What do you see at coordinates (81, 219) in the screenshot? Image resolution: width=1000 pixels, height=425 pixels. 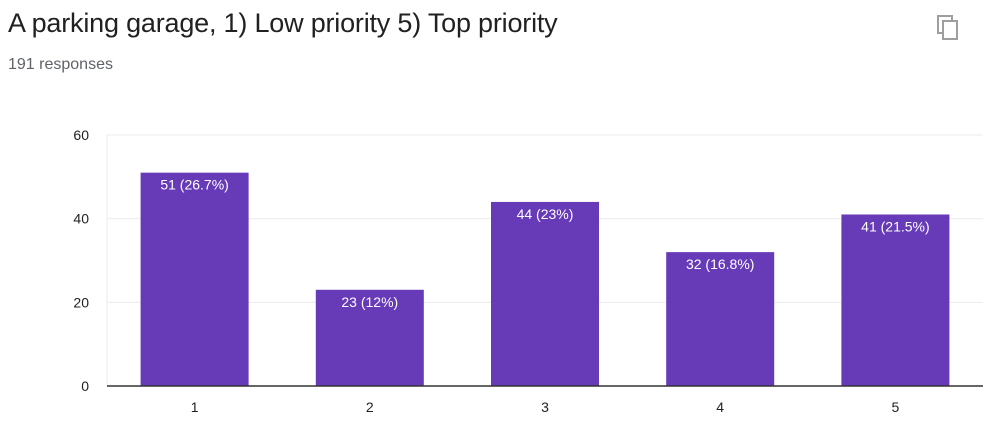 I see `y-tick-label: 40` at bounding box center [81, 219].